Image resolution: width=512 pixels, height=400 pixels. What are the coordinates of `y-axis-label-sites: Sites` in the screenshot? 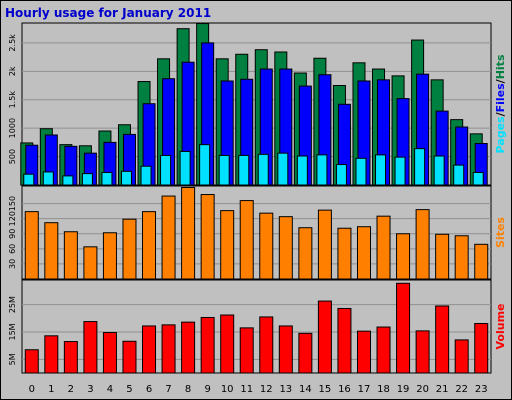 It's located at (500, 232).